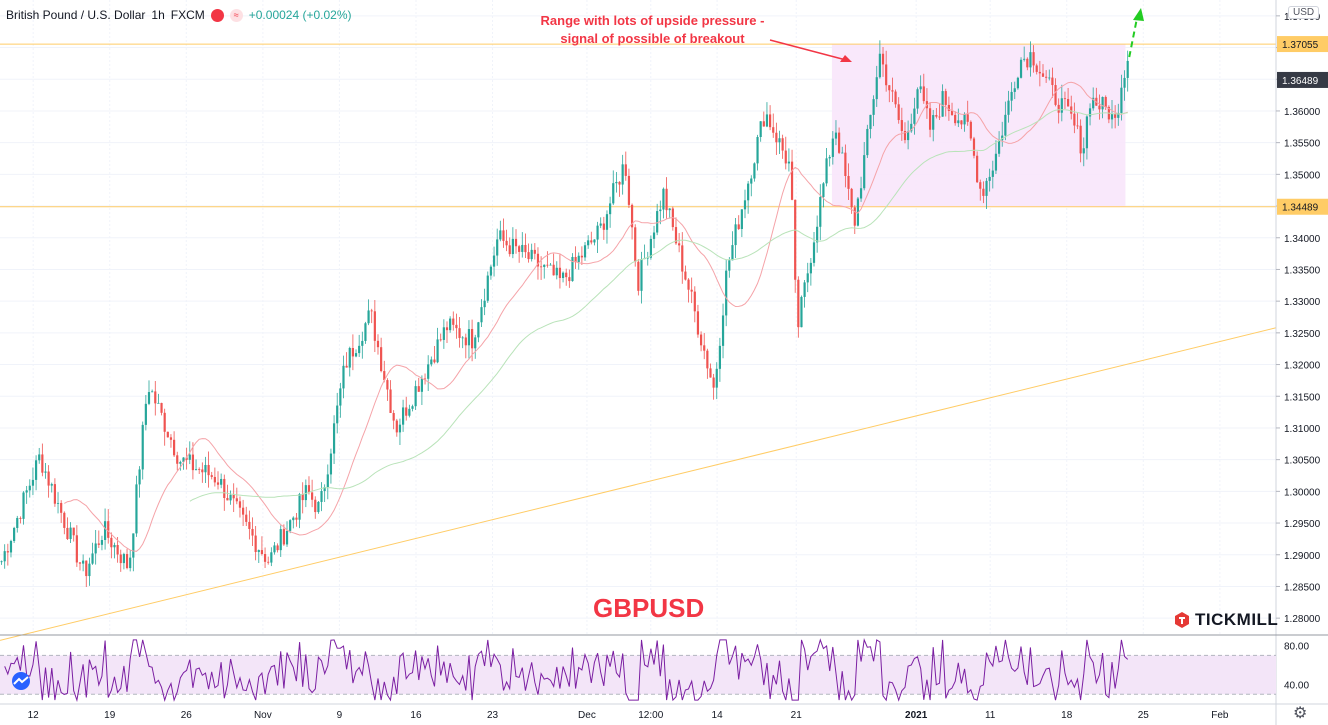 This screenshot has height=725, width=1328. I want to click on x-tick-label: 14, so click(718, 715).